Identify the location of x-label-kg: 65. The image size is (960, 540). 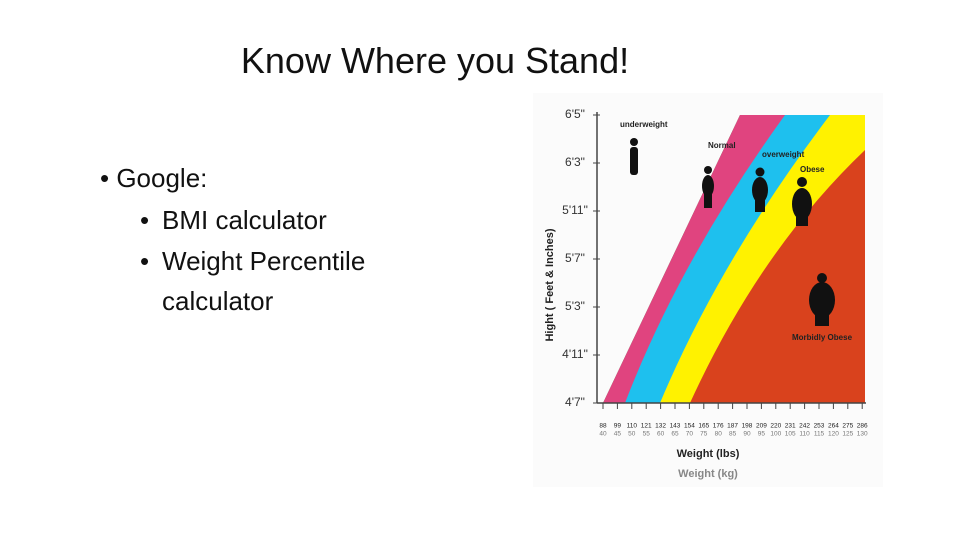
(675, 434).